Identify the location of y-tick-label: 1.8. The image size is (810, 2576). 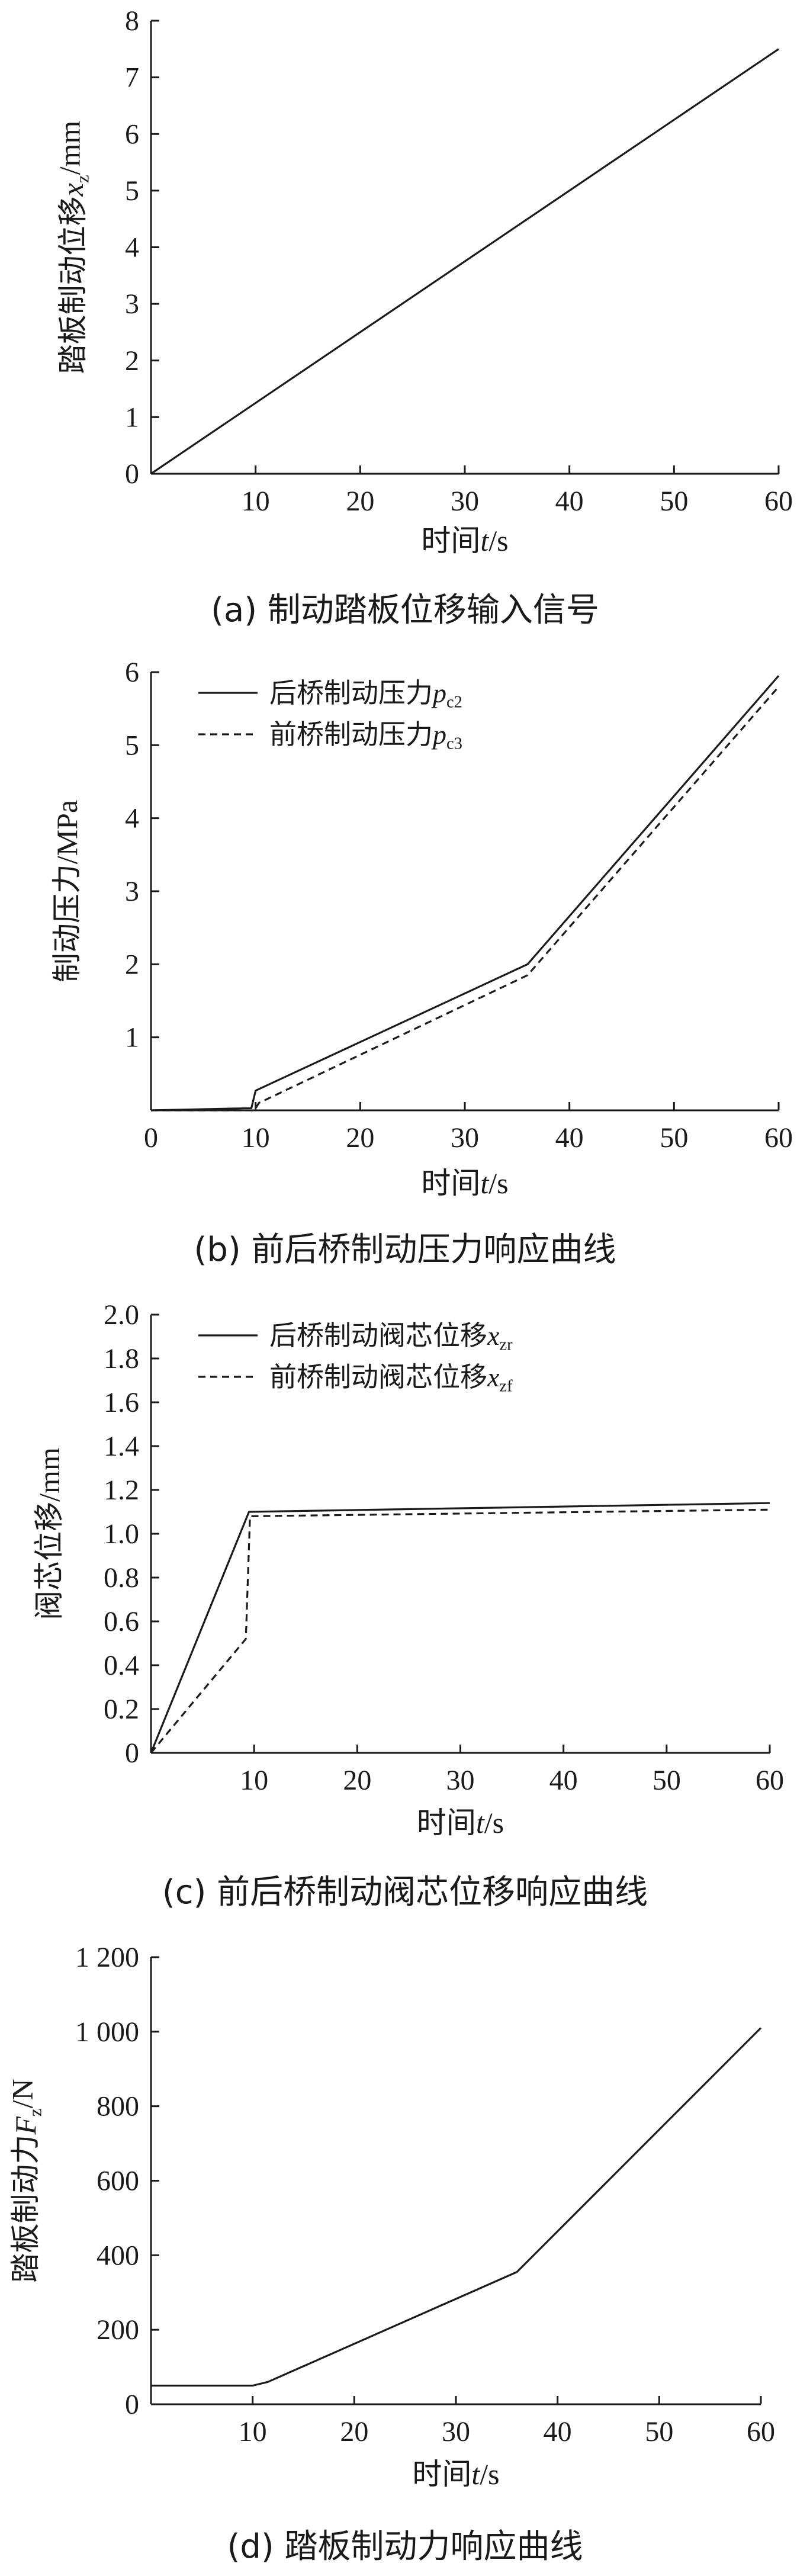
(121, 1358).